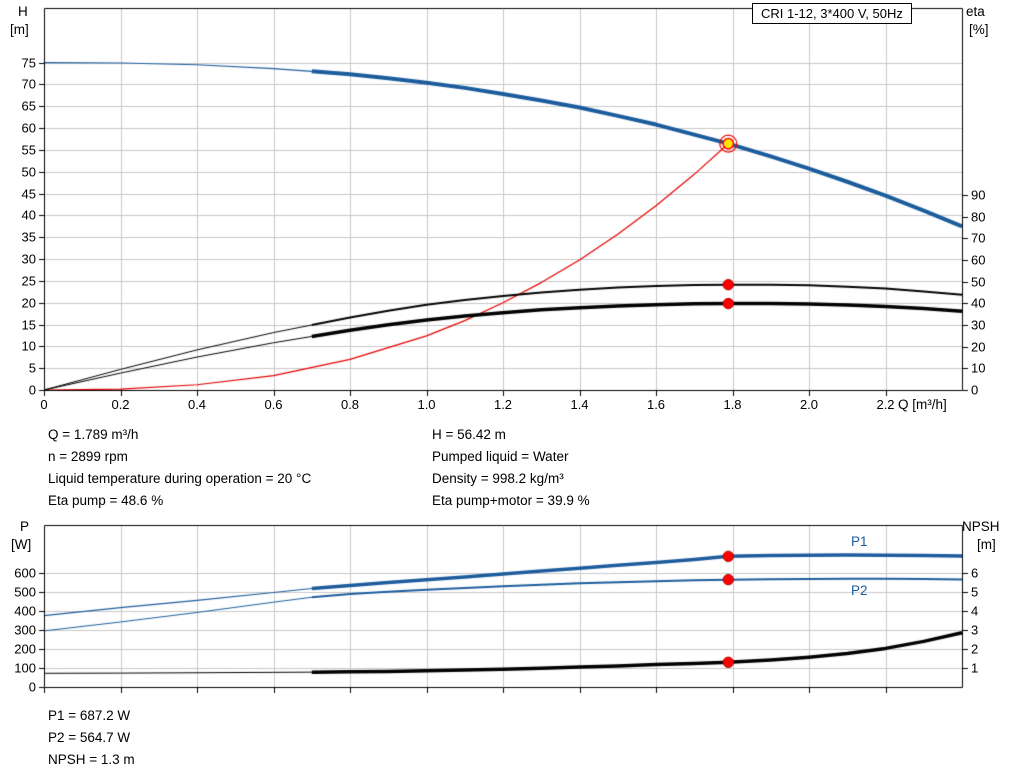 The image size is (1024, 781). Describe the element at coordinates (885, 404) in the screenshot. I see `axis-tick-label: 2.2` at that location.